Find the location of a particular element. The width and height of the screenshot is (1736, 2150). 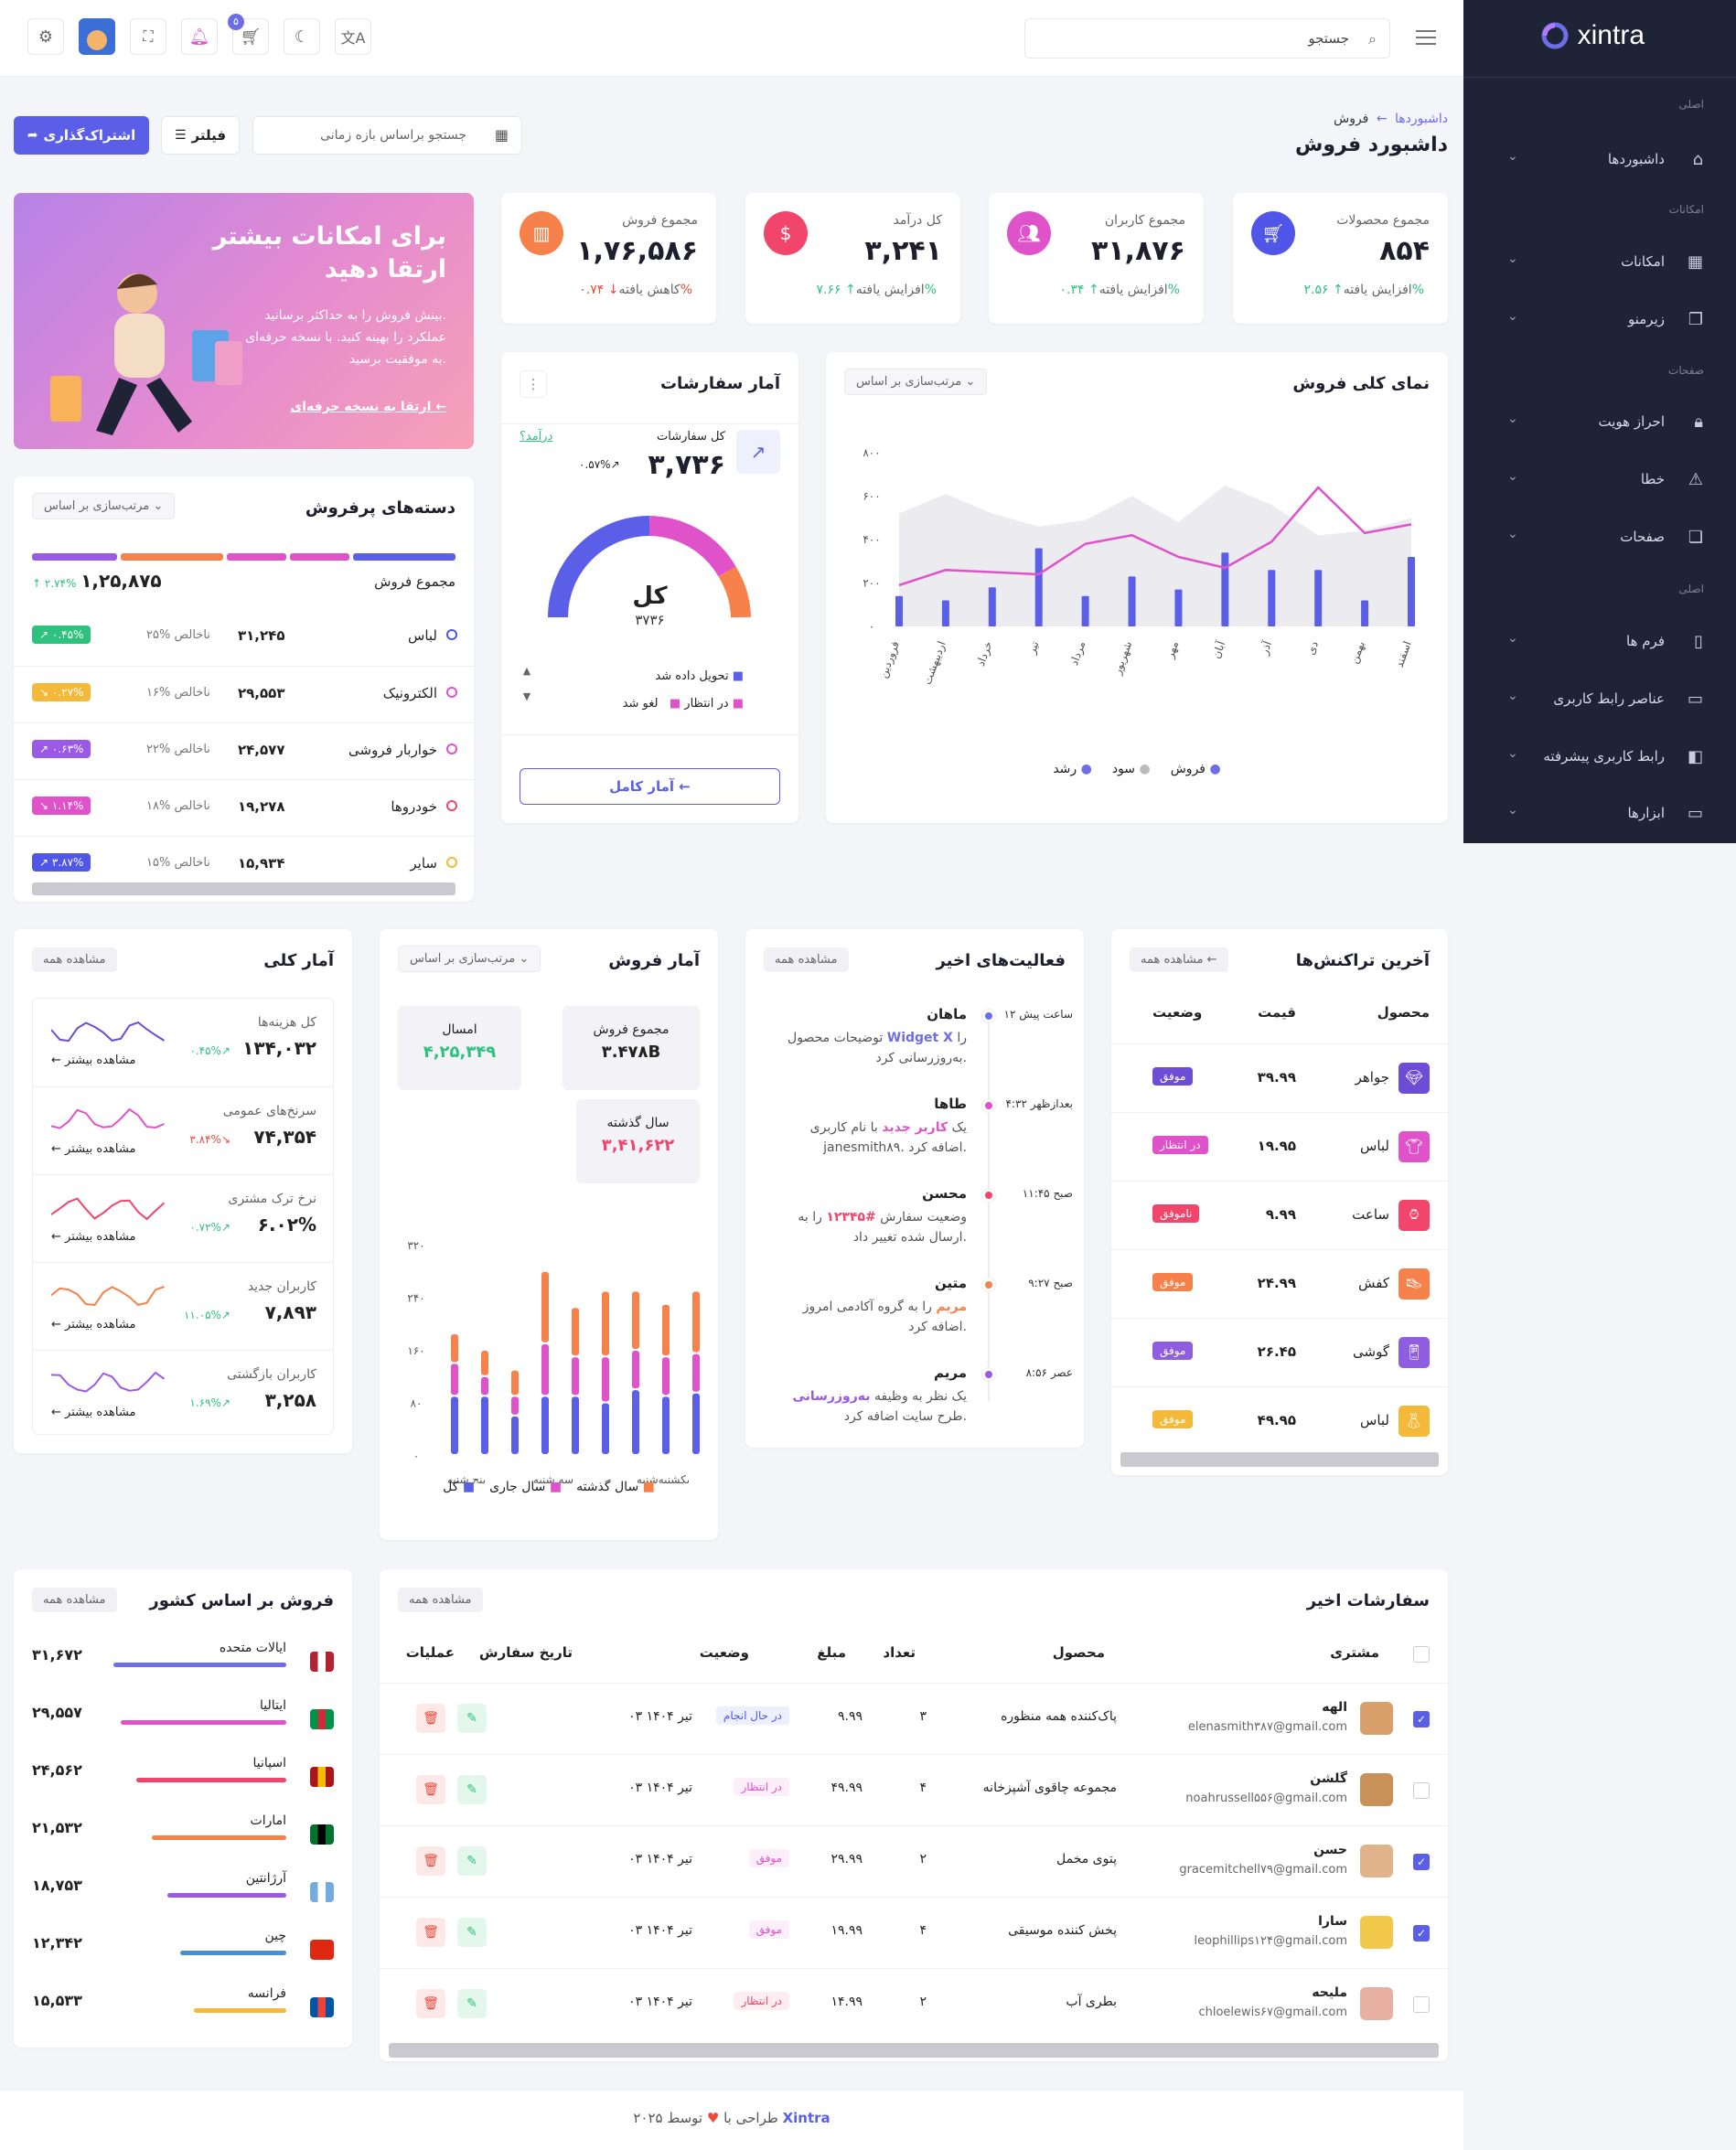

promo-person-illustration is located at coordinates (146, 354).